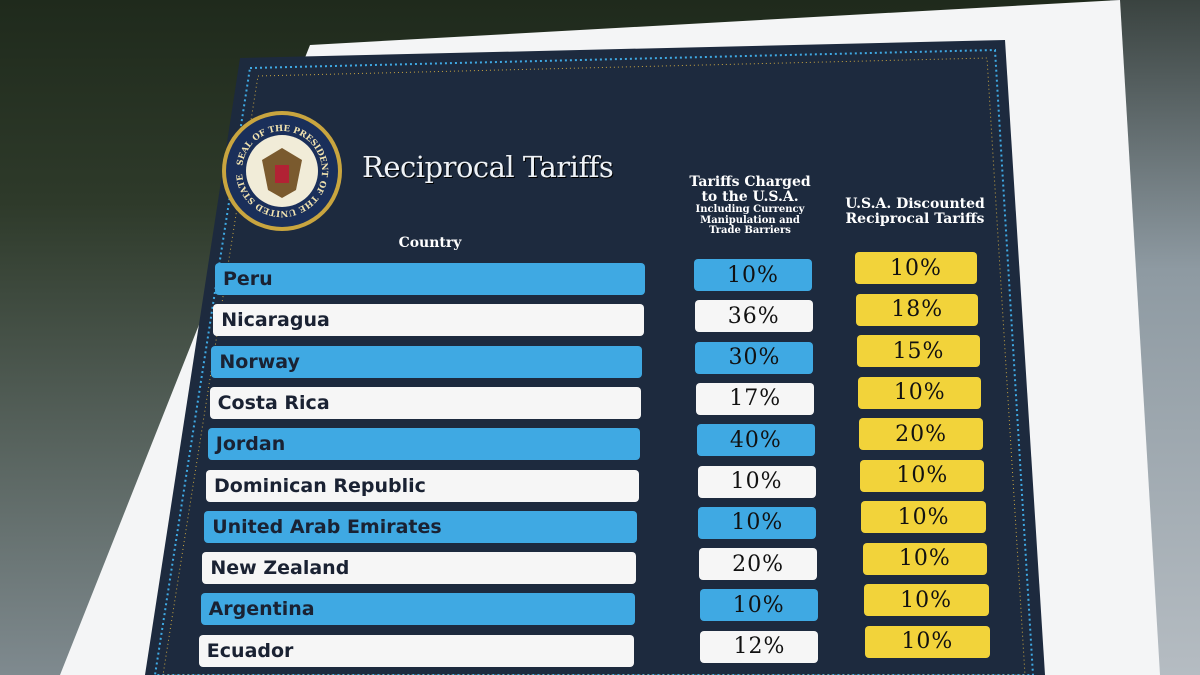 Image resolution: width=1200 pixels, height=675 pixels. I want to click on title: Reciprocal Tariffs, so click(488, 167).